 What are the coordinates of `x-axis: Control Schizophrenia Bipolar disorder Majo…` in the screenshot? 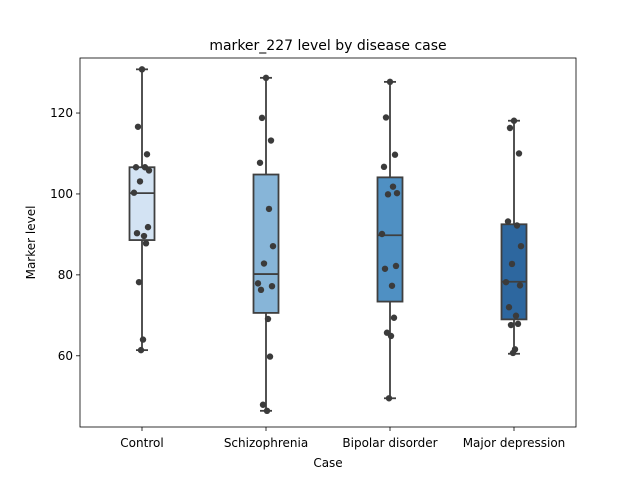 It's located at (342, 438).